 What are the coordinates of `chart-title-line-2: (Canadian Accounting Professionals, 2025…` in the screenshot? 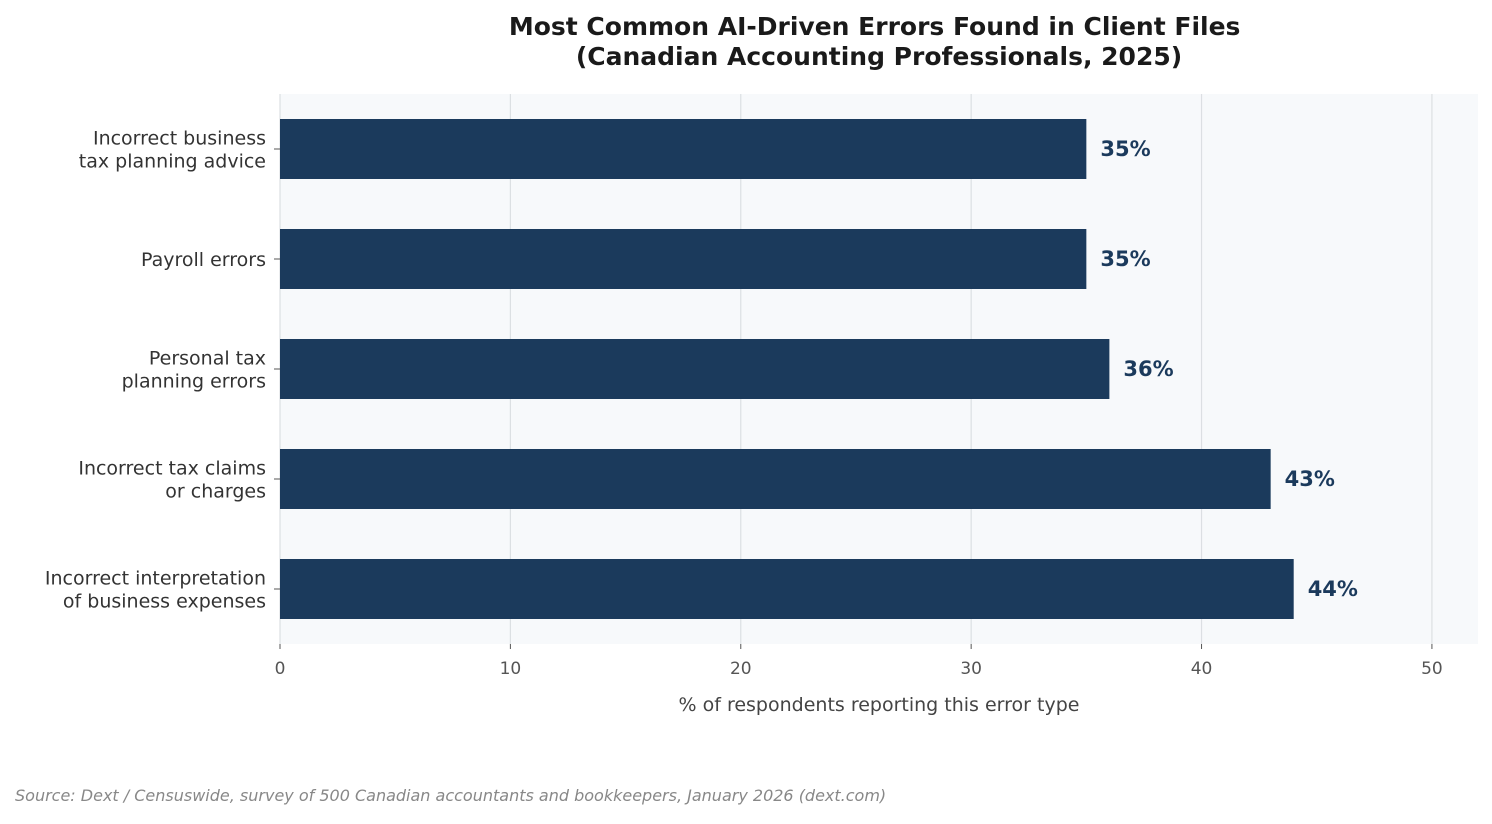 It's located at (879, 56).